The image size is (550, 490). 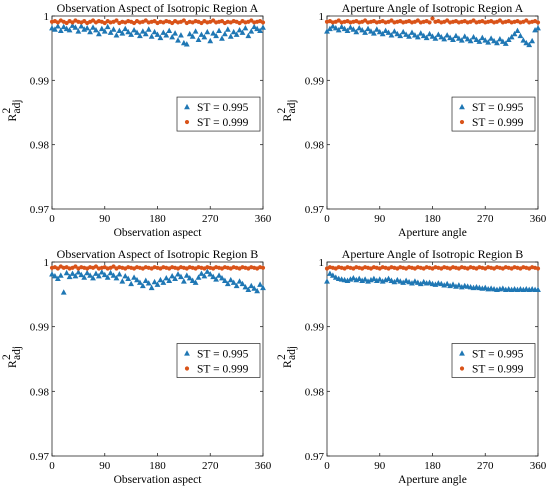 I want to click on x-tick-label: 0, so click(x=52, y=466).